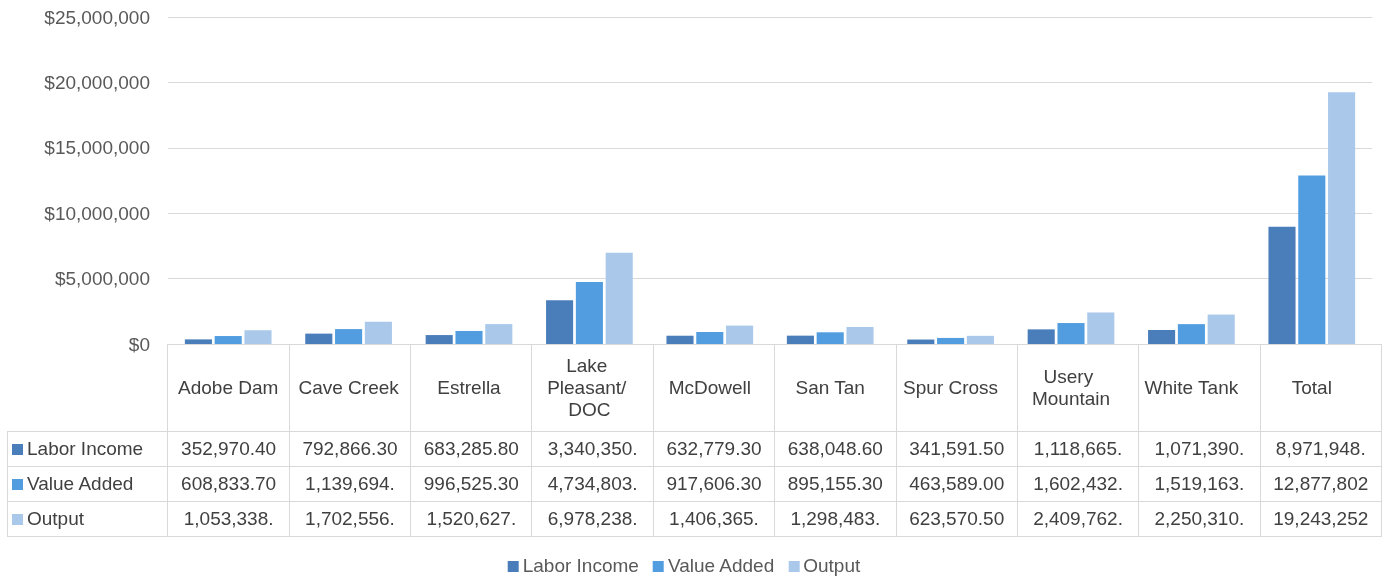 This screenshot has width=1382, height=579. I want to click on data-label: 352,970.40, so click(228, 448).